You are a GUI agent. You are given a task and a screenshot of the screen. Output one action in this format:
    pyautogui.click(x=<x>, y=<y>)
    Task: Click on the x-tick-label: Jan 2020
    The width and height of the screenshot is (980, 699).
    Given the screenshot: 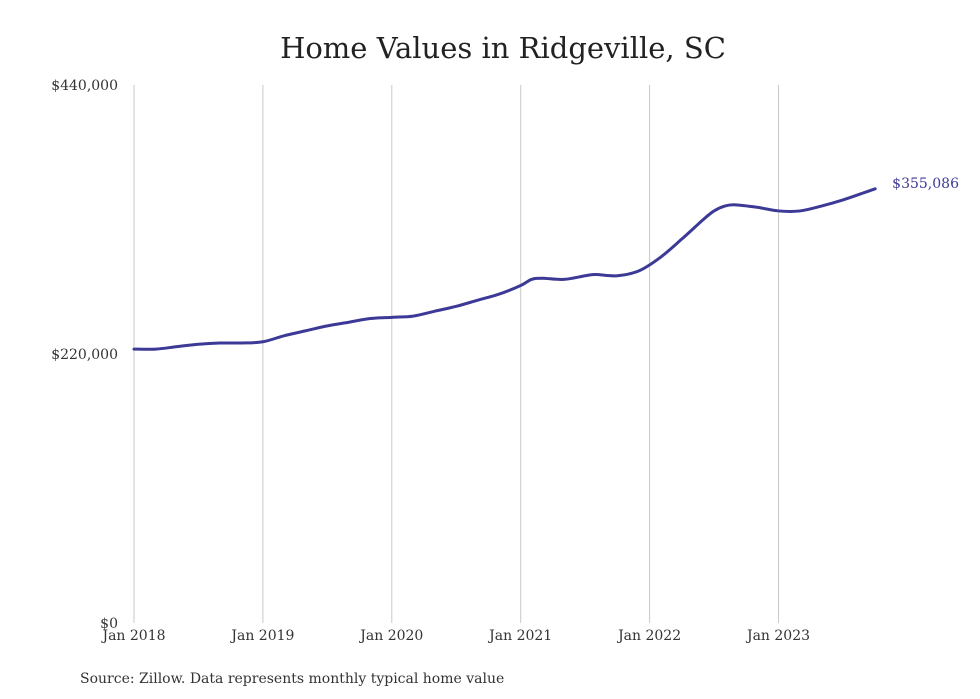 What is the action you would take?
    pyautogui.click(x=390, y=636)
    